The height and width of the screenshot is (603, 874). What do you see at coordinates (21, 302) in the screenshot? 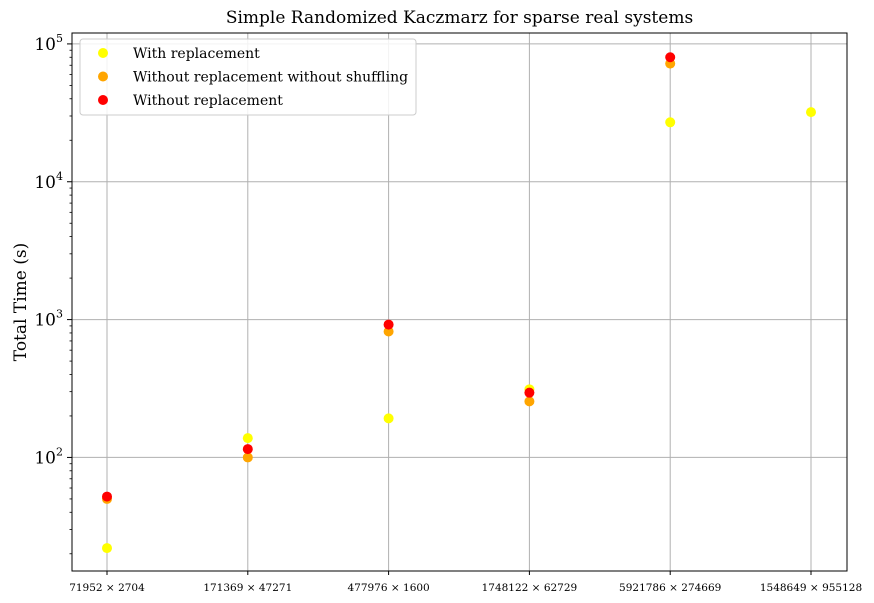
I see `y-axis-label: Total Time (s)` at bounding box center [21, 302].